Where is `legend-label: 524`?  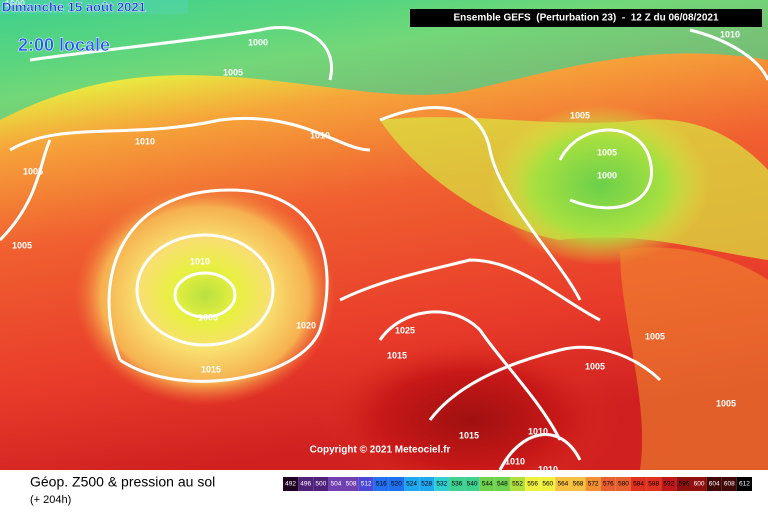
legend-label: 524 is located at coordinates (411, 484).